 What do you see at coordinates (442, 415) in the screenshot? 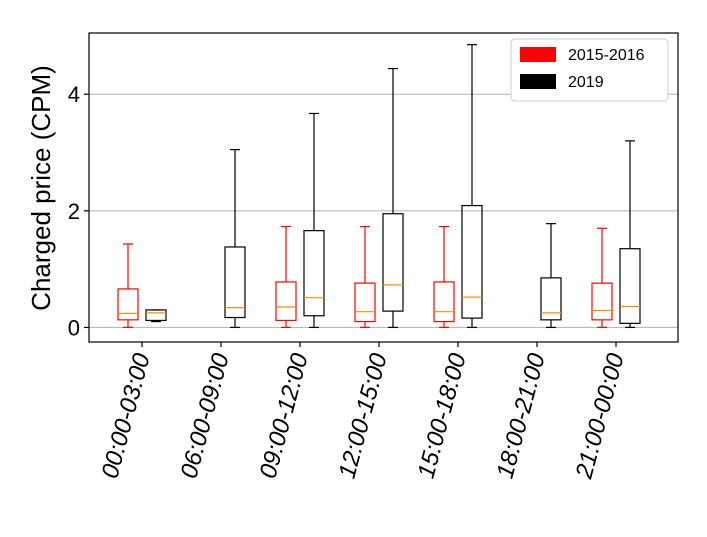
I see `x-tick-label: 15:00-18:00` at bounding box center [442, 415].